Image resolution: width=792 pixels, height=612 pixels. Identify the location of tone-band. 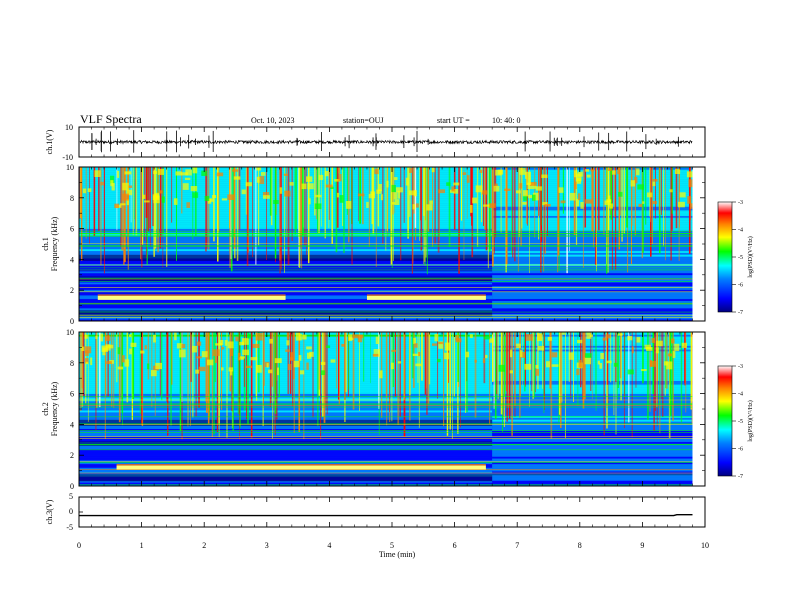
(191, 297).